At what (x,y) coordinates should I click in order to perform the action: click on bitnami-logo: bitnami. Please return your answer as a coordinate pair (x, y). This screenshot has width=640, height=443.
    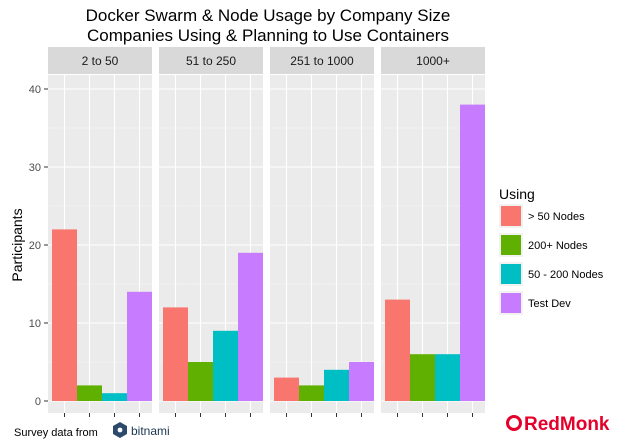
    Looking at the image, I should click on (141, 430).